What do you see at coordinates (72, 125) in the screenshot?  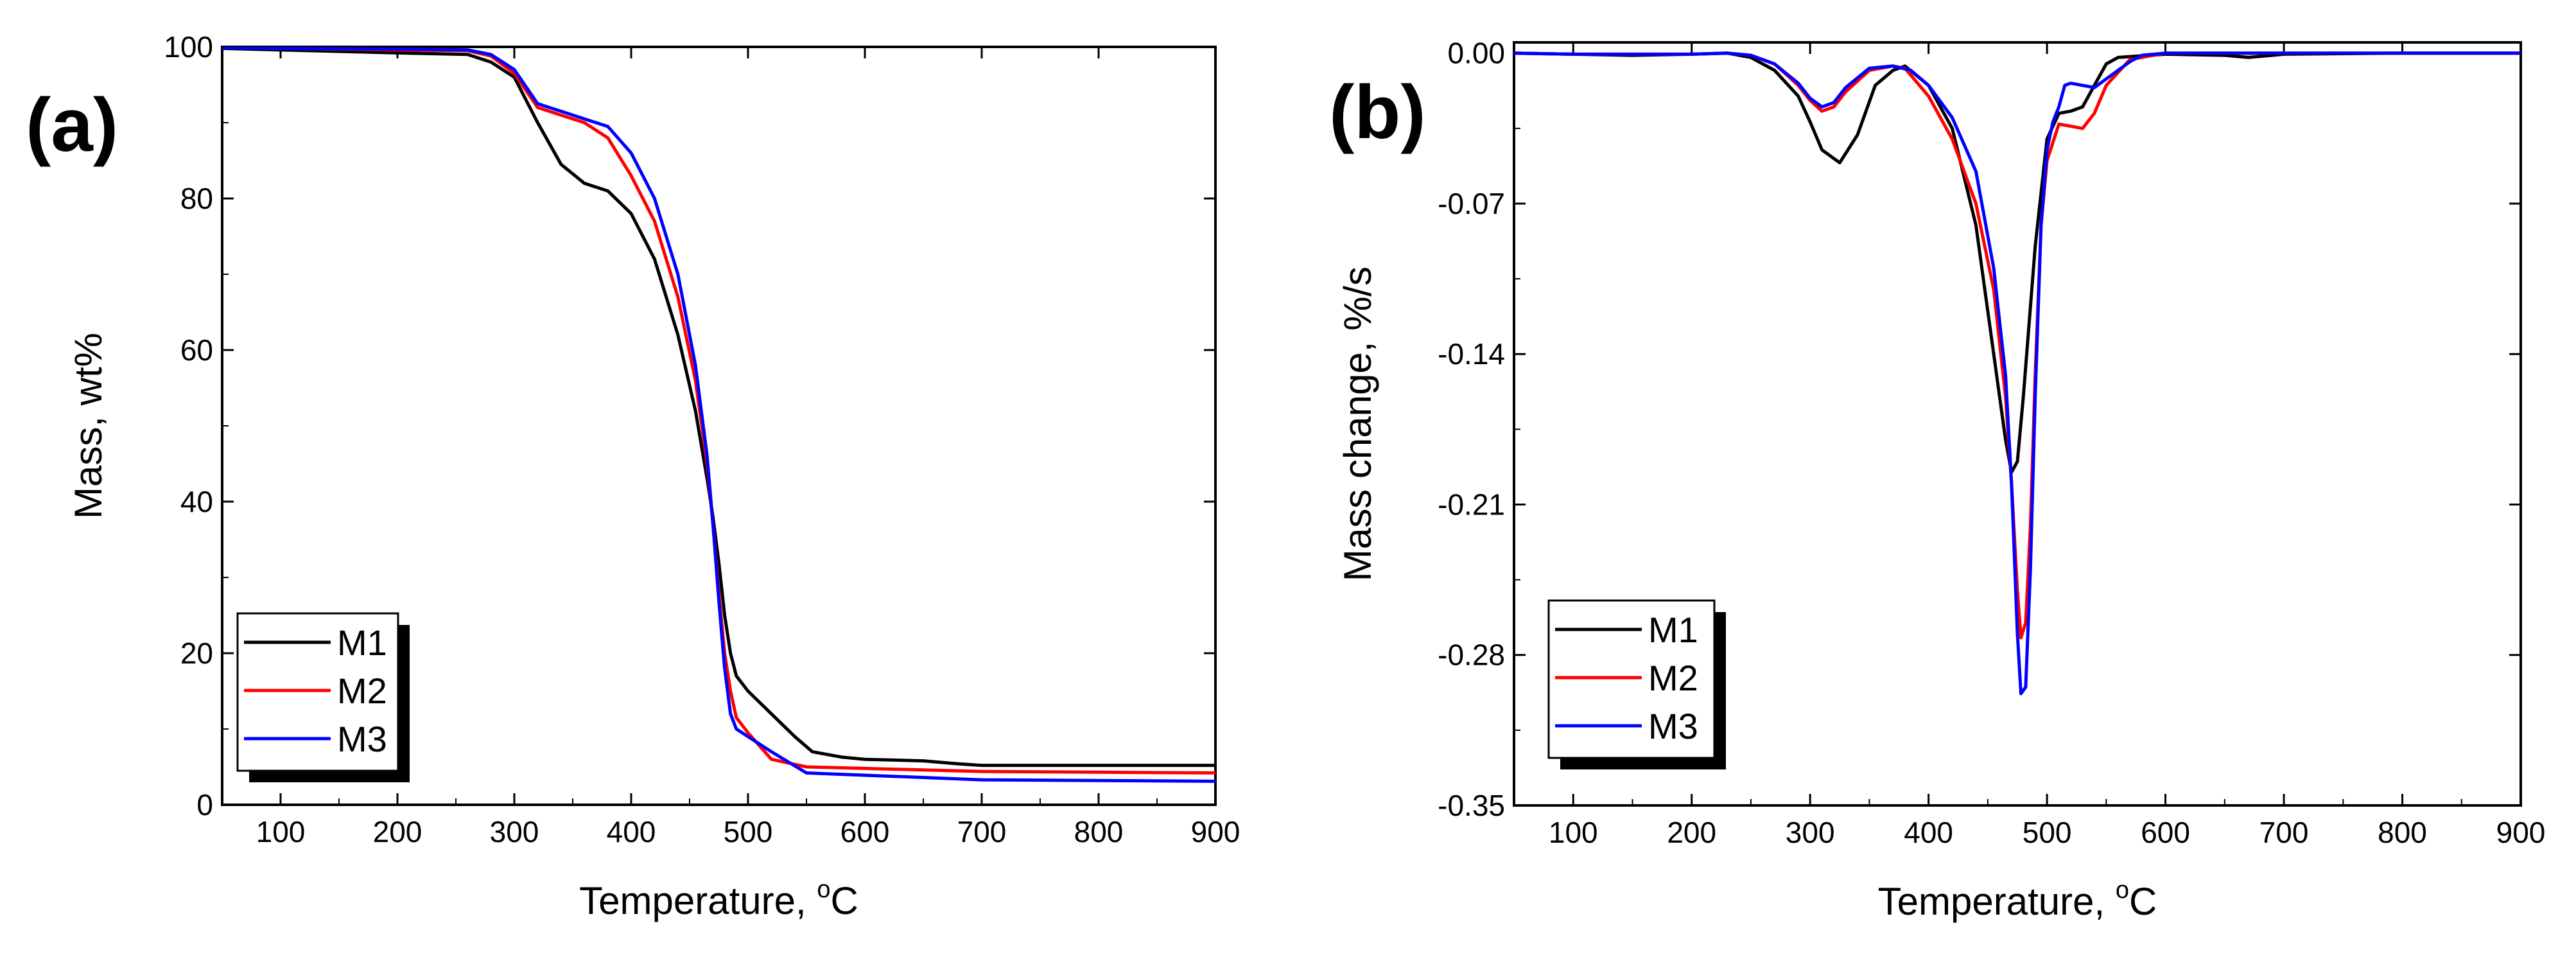 I see `panel-label: (a)` at bounding box center [72, 125].